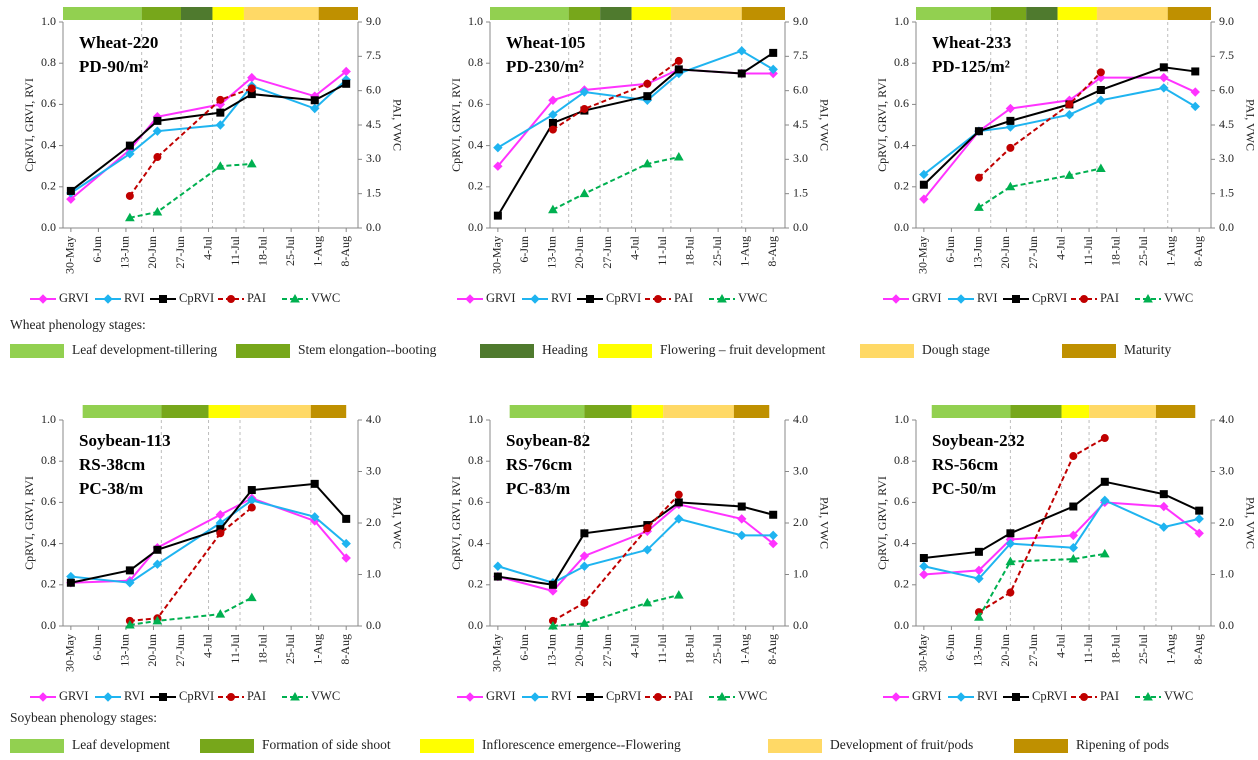  Describe the element at coordinates (373, 124) in the screenshot. I see `y2-tick-label: 4.5` at that location.